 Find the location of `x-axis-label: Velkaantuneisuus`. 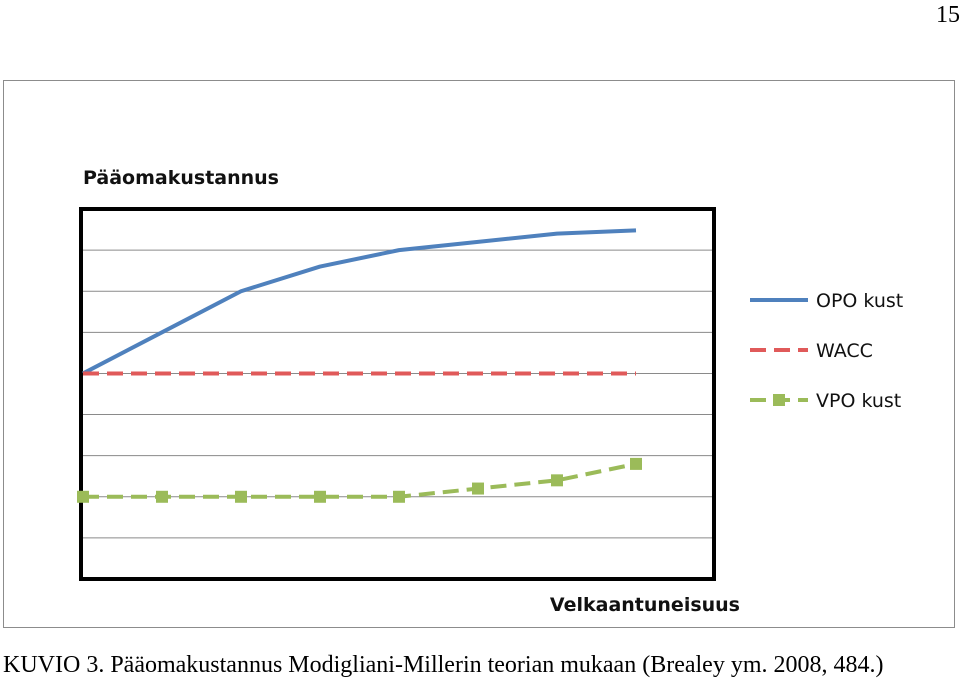

x-axis-label: Velkaantuneisuus is located at coordinates (645, 605).